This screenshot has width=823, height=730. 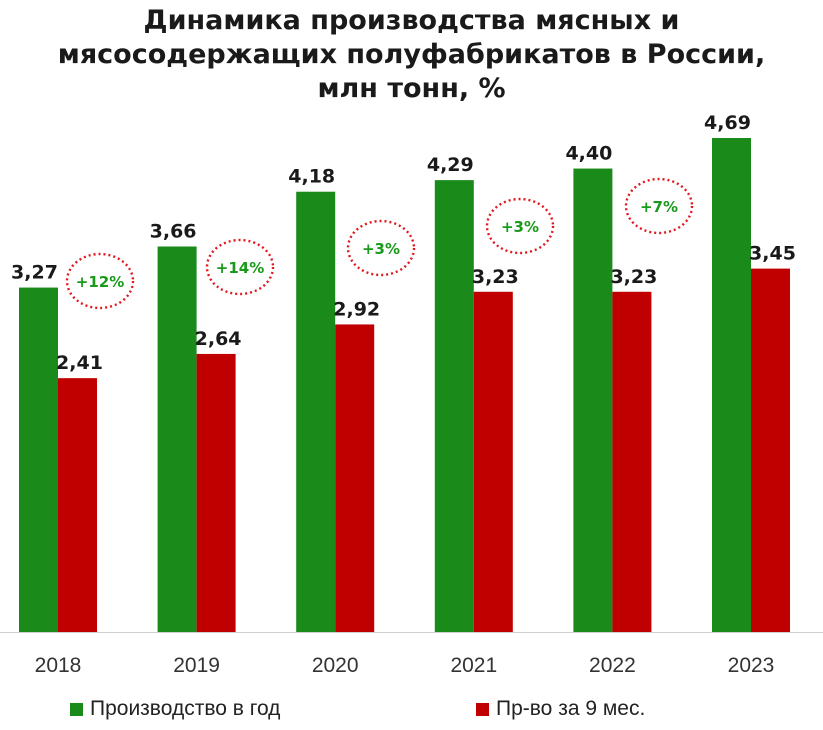 I want to click on bar-annual-2021, so click(x=454, y=406).